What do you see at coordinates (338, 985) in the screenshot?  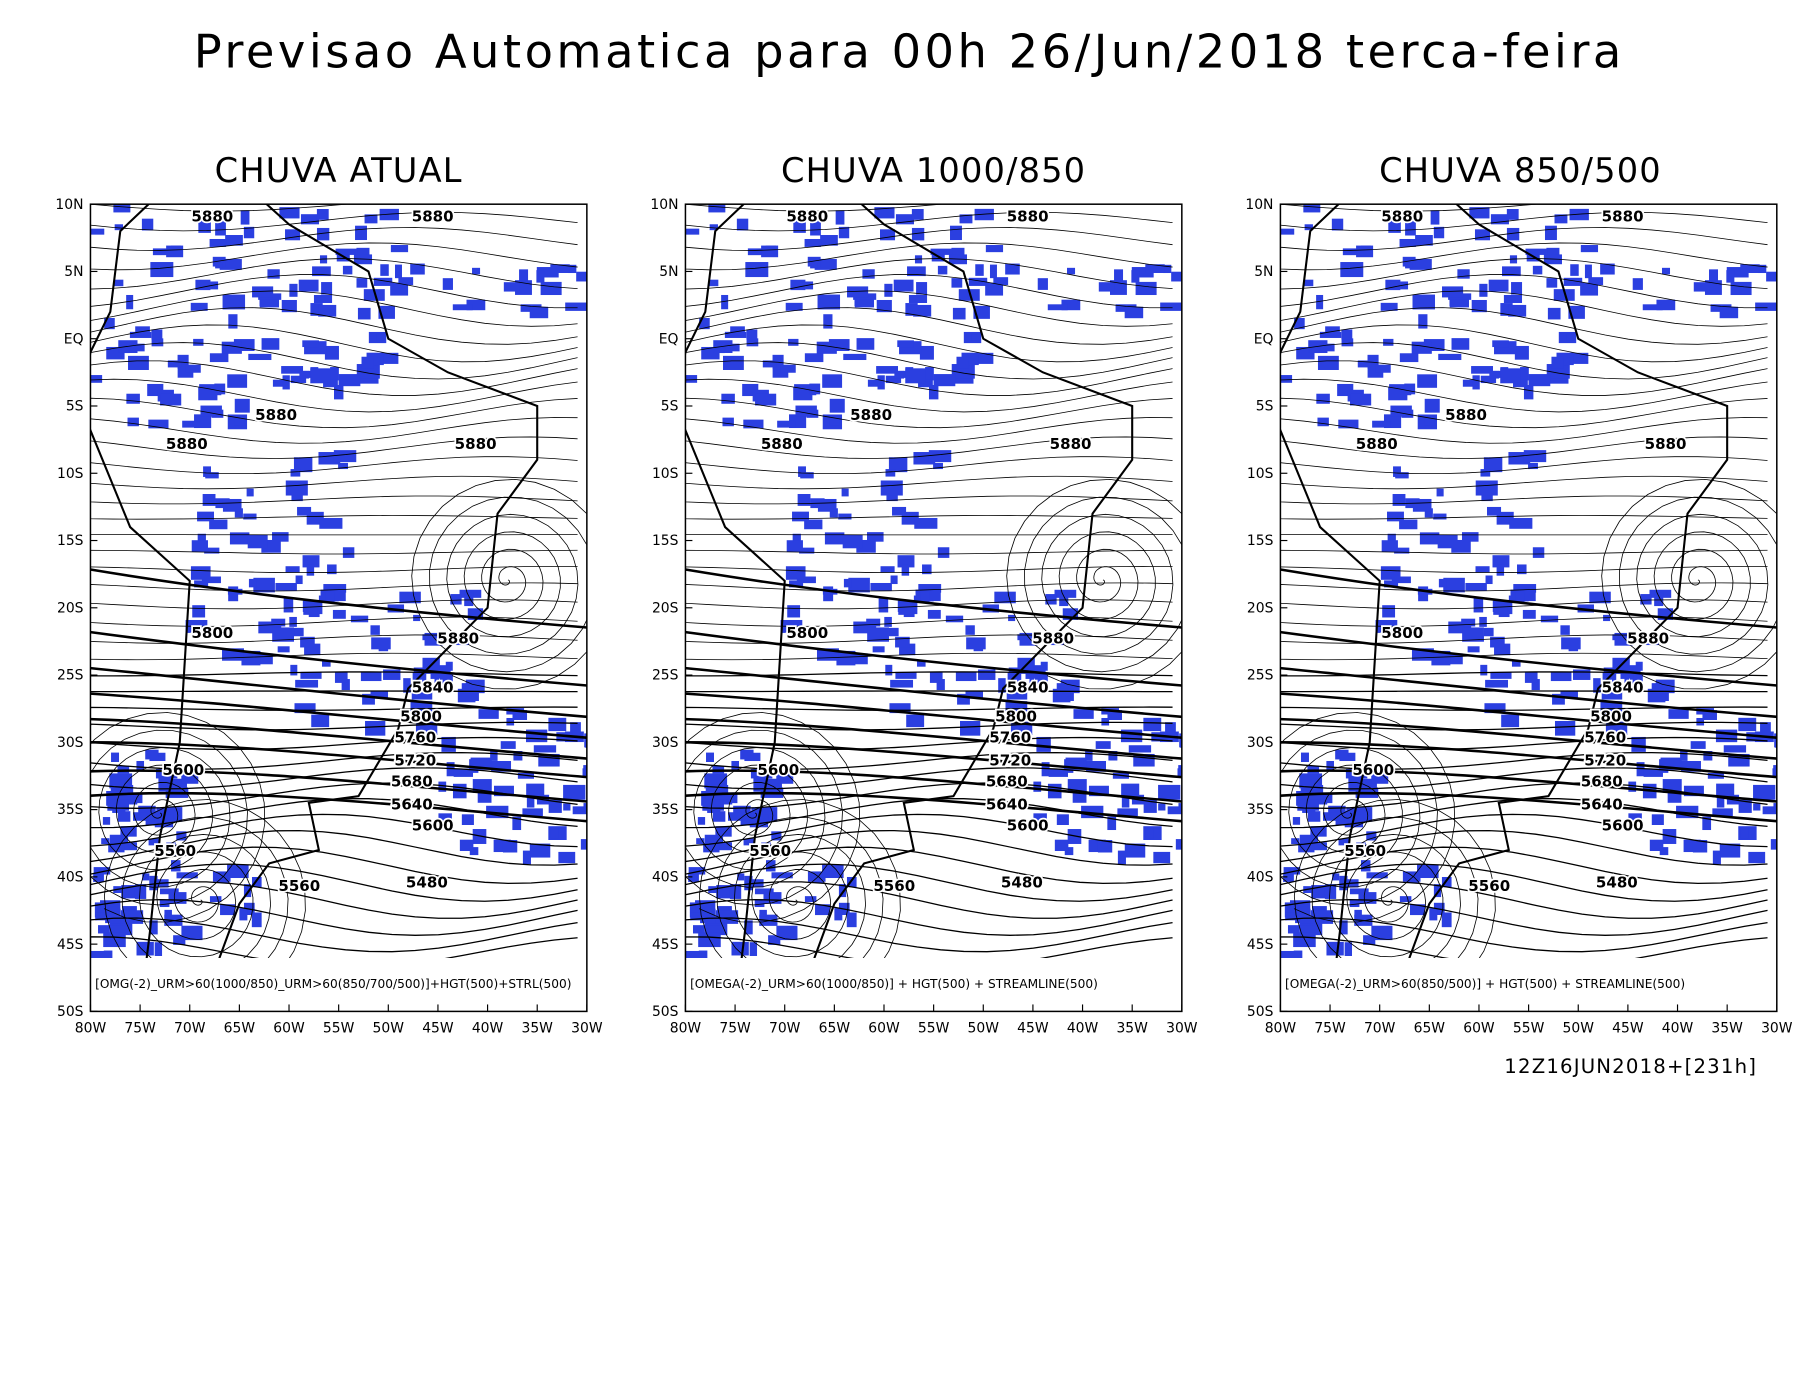 I see `caption-strip` at bounding box center [338, 985].